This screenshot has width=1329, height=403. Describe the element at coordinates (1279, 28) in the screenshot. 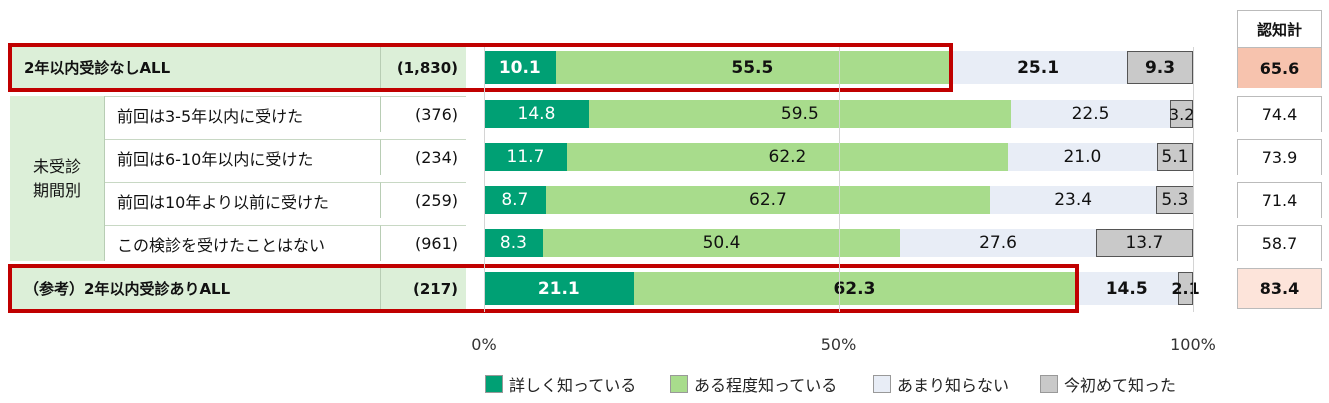

I see `awareness-header: 認知計` at that location.